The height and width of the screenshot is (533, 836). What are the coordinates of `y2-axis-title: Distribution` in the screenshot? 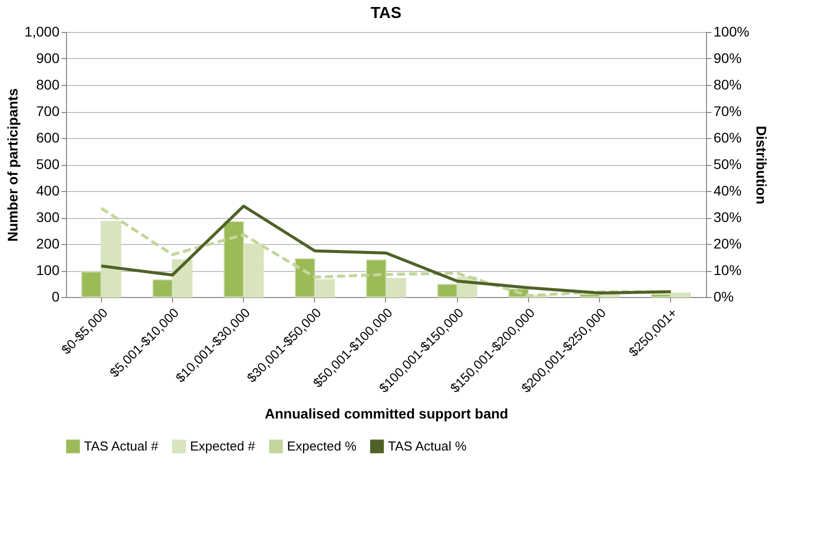 It's located at (761, 165).